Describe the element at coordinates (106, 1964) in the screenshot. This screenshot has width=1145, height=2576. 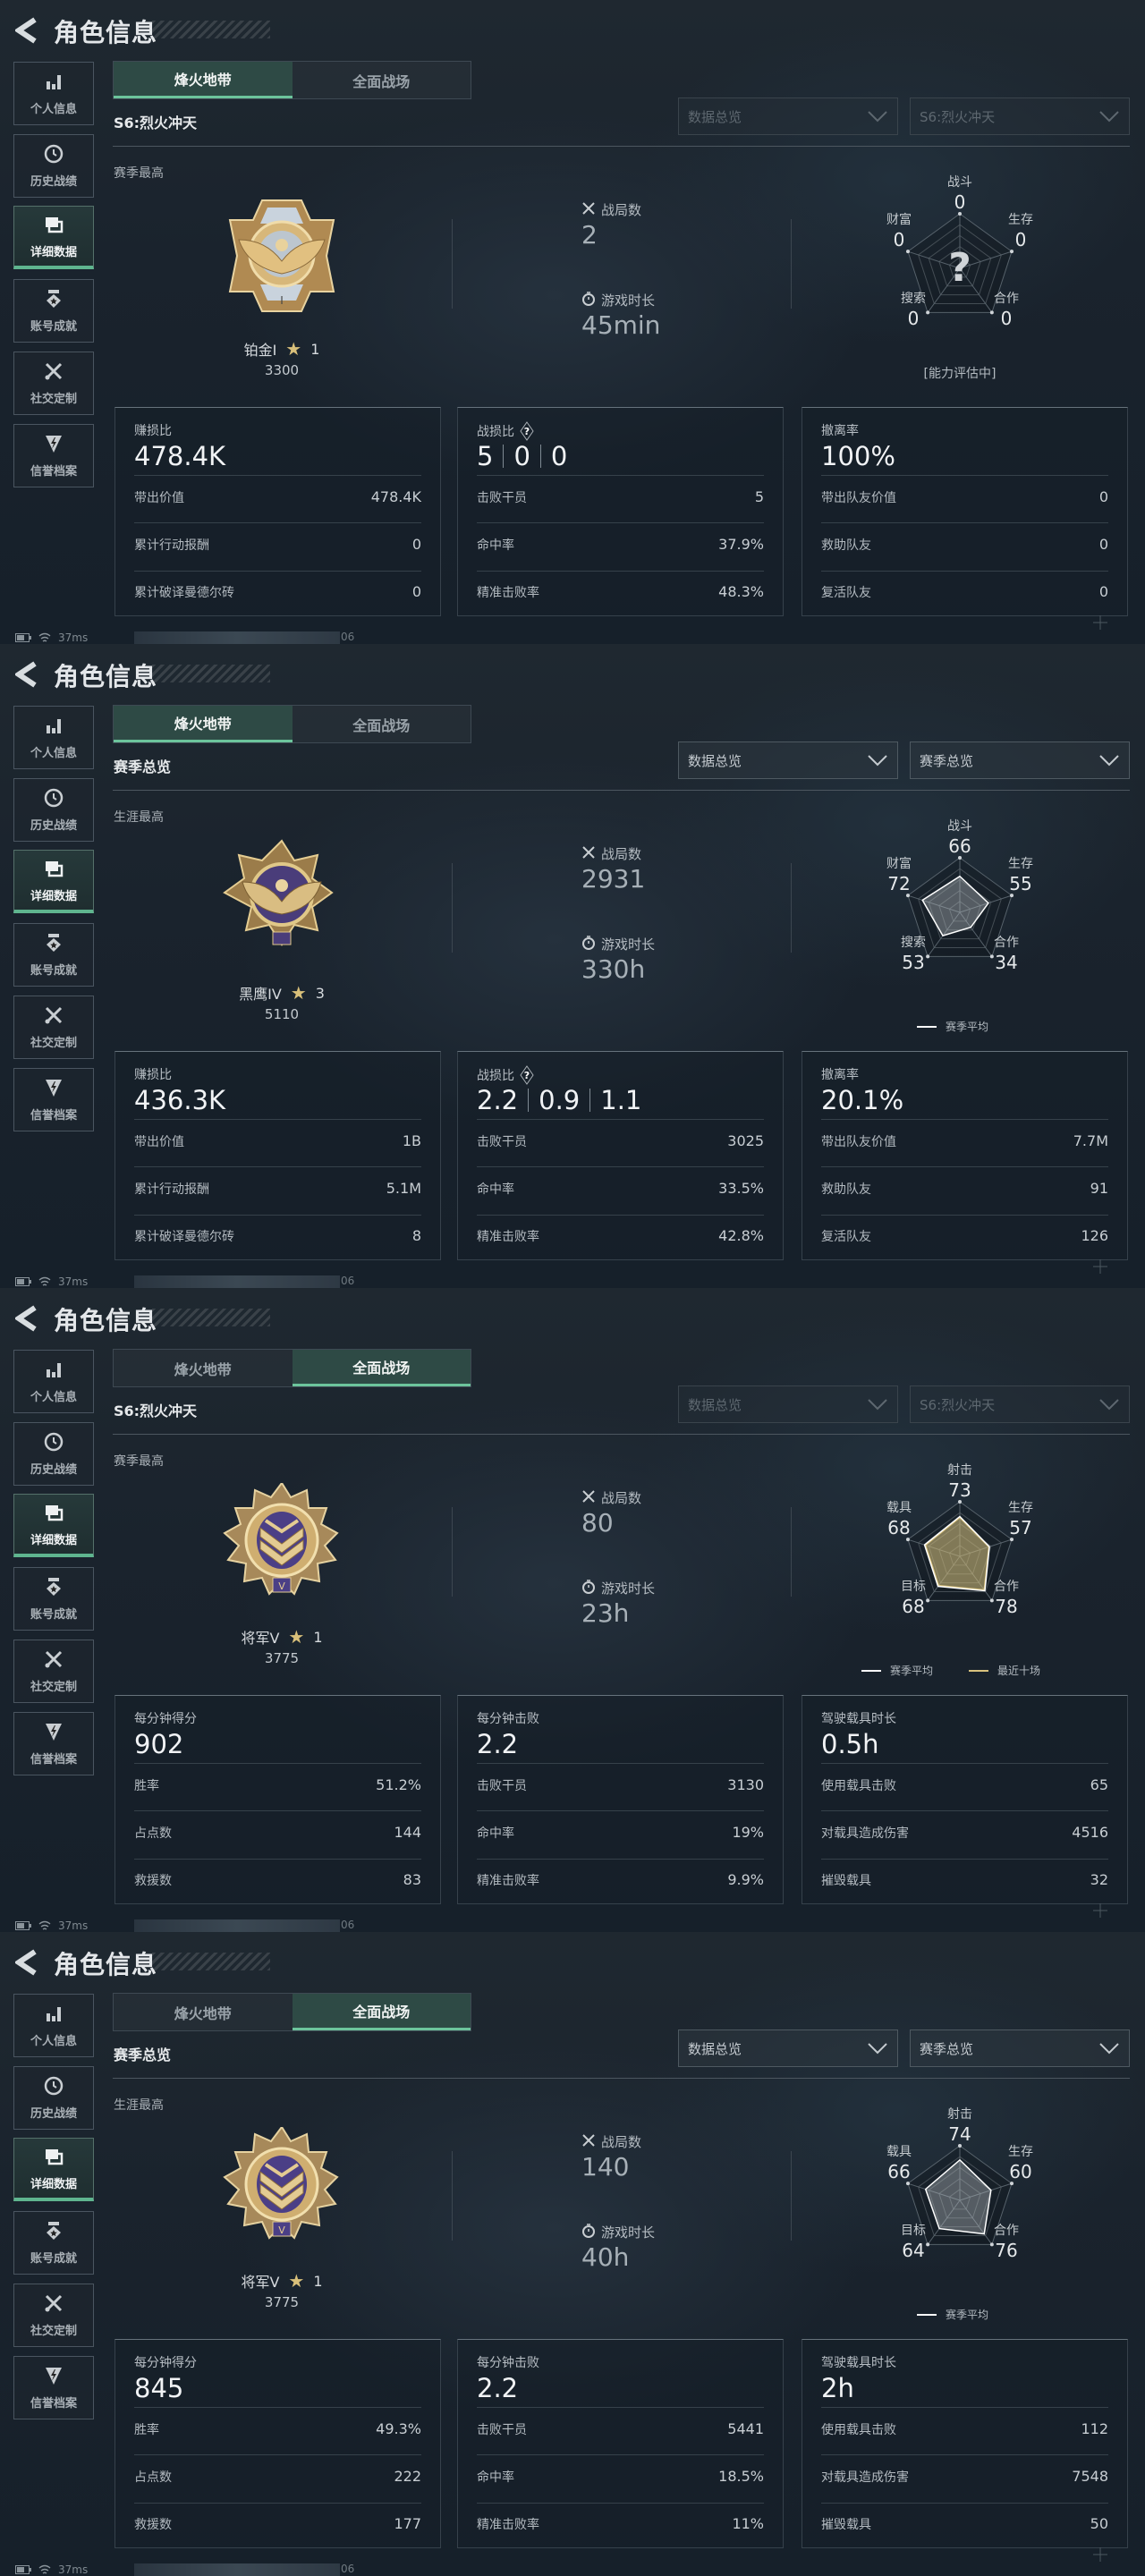
I see `page-title: 角色信息` at that location.